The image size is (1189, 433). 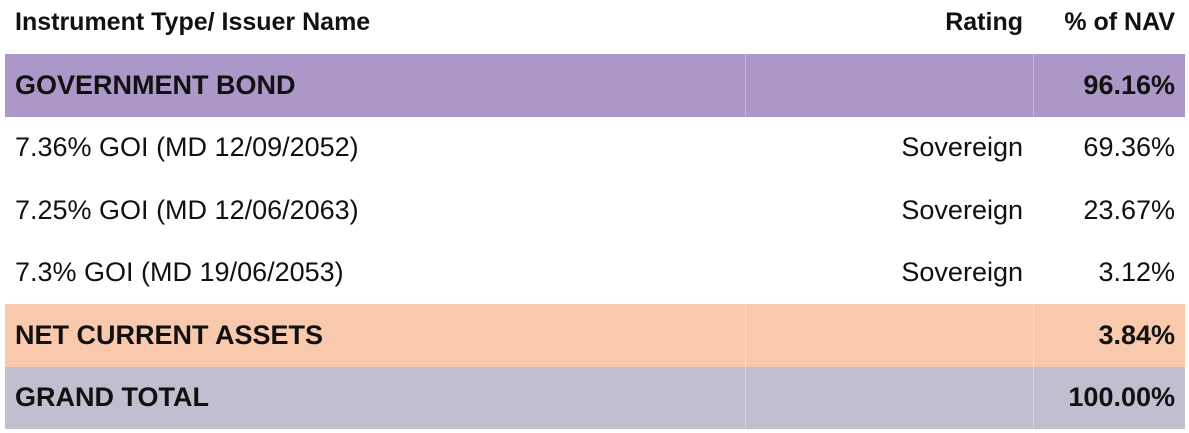 What do you see at coordinates (984, 21) in the screenshot?
I see `header-cell: Rating` at bounding box center [984, 21].